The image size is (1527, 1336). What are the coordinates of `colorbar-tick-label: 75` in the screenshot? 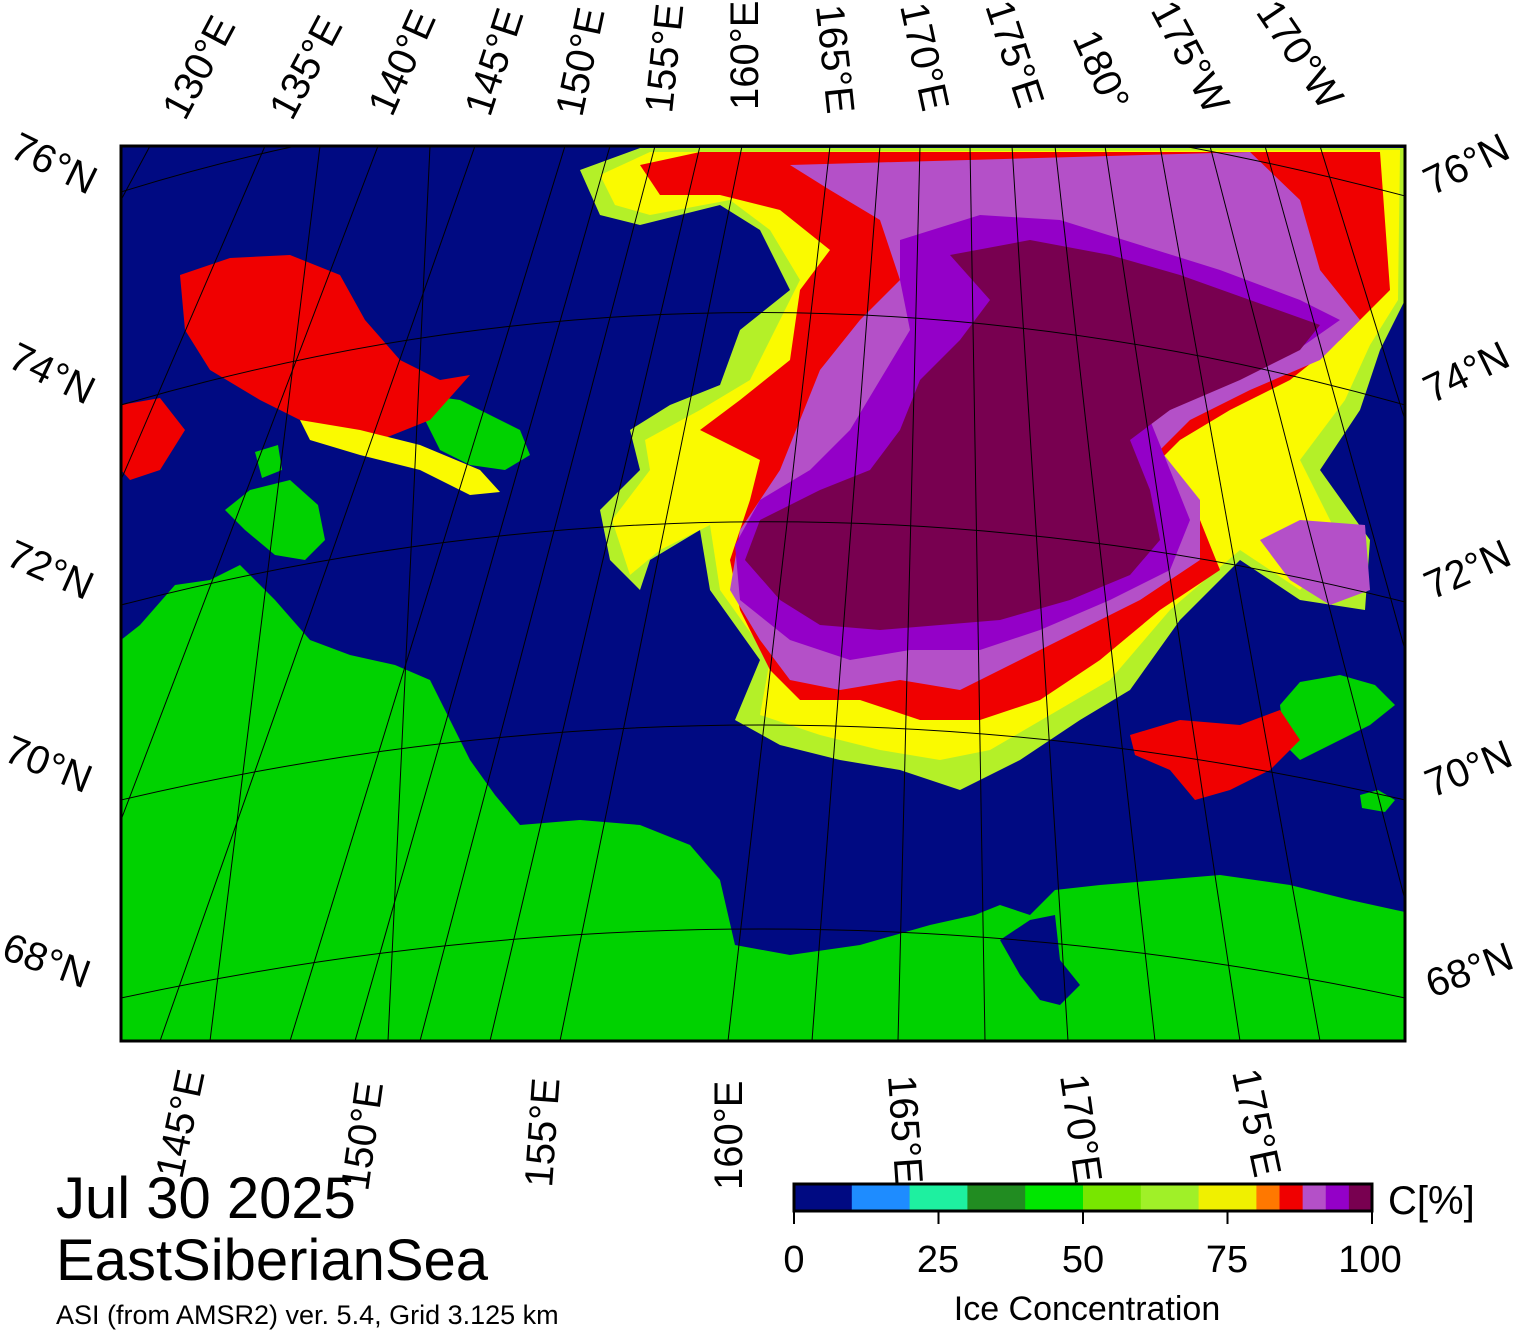 It's located at (1227, 1260).